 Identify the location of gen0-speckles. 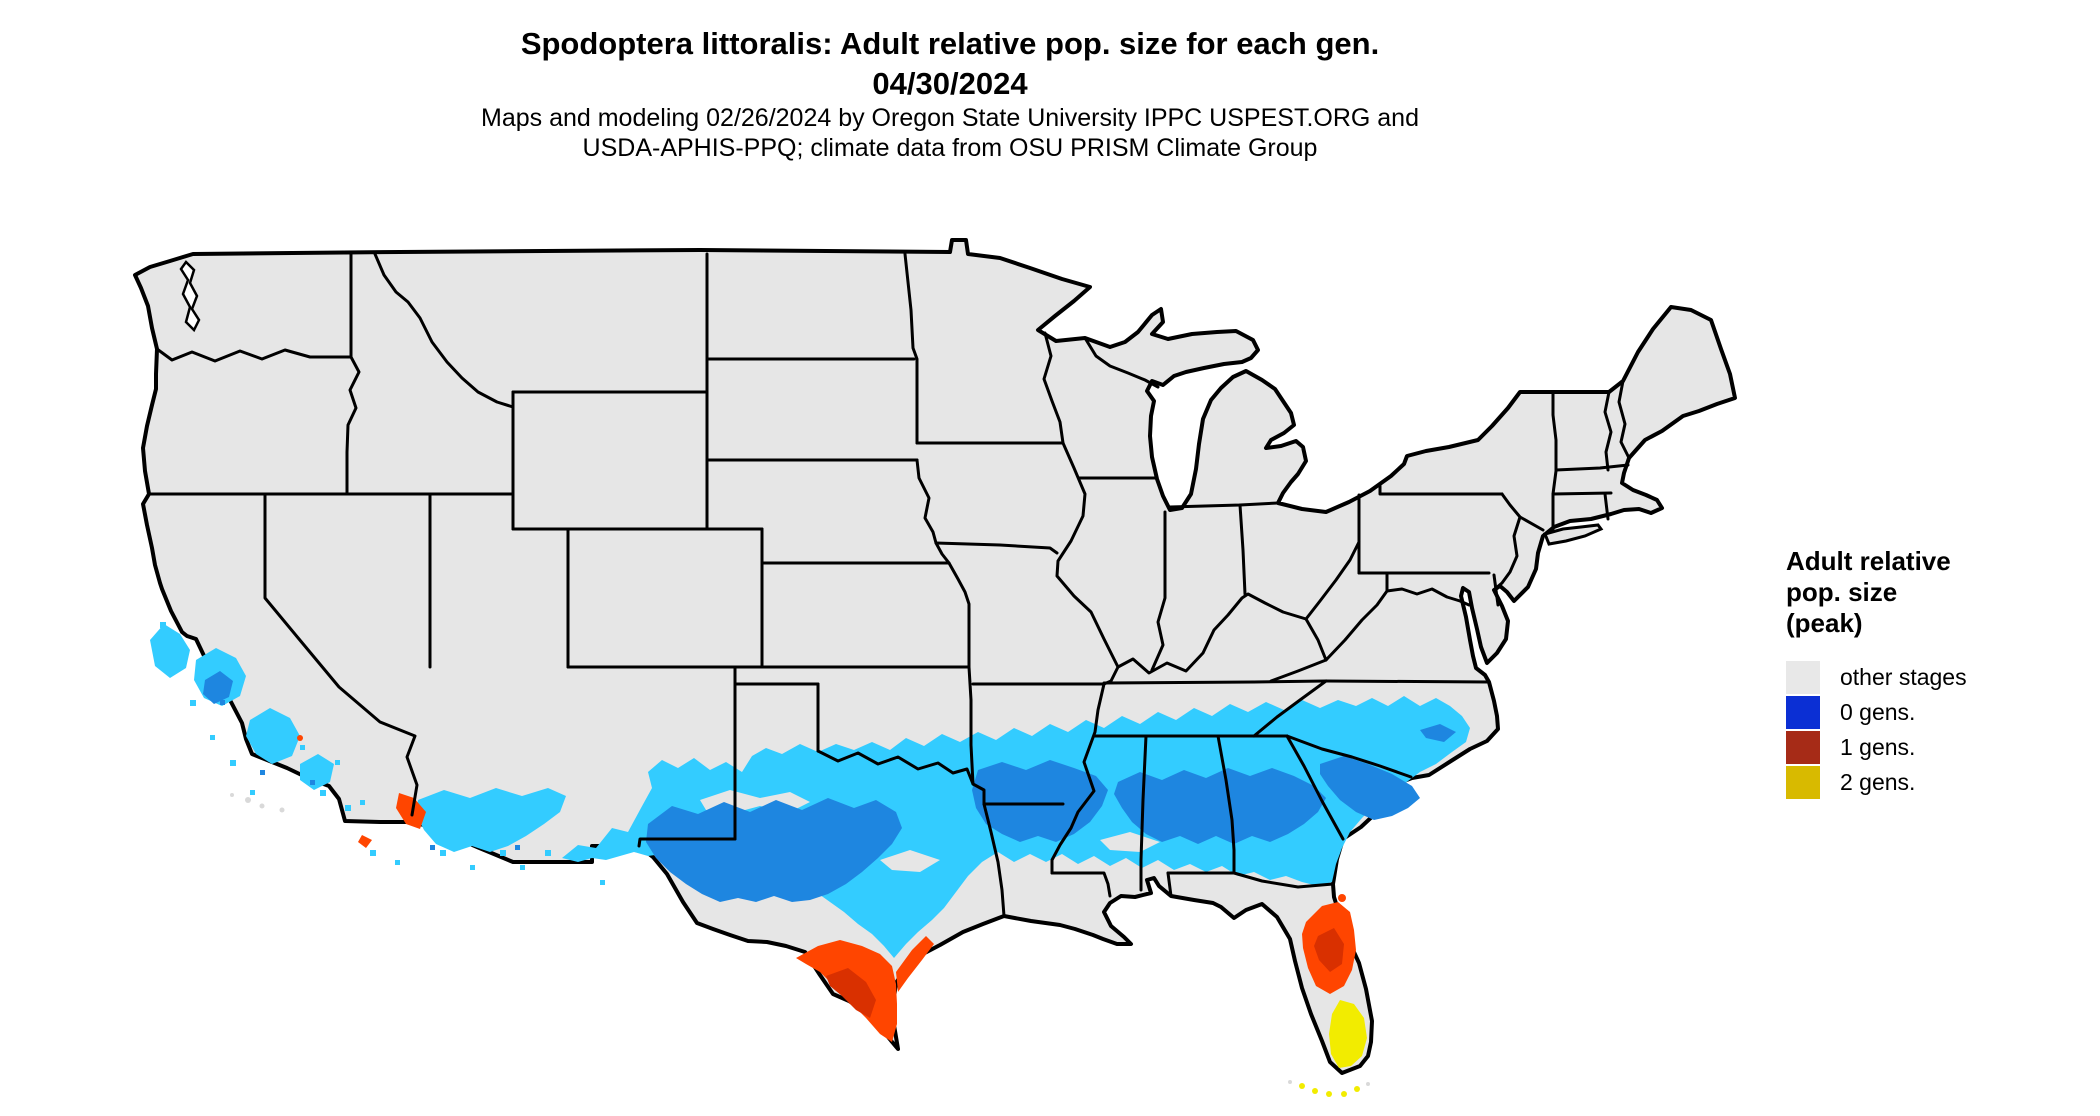
(382, 753).